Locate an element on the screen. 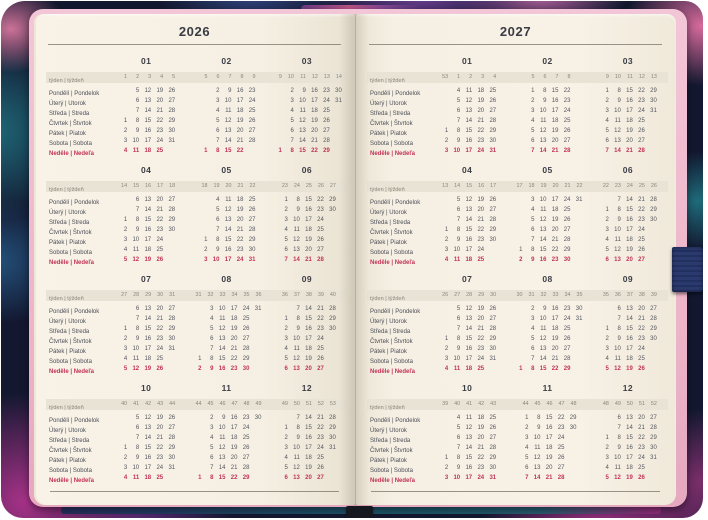 The image size is (708, 520). day-numbers-row: 6 13 20 27 is located at coordinates (146, 101).